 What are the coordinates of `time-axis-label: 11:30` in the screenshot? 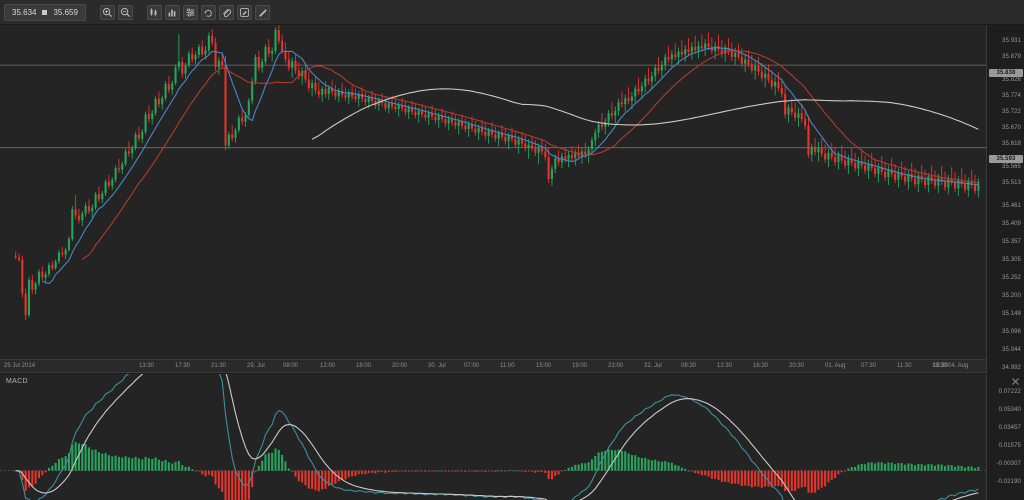 It's located at (904, 366).